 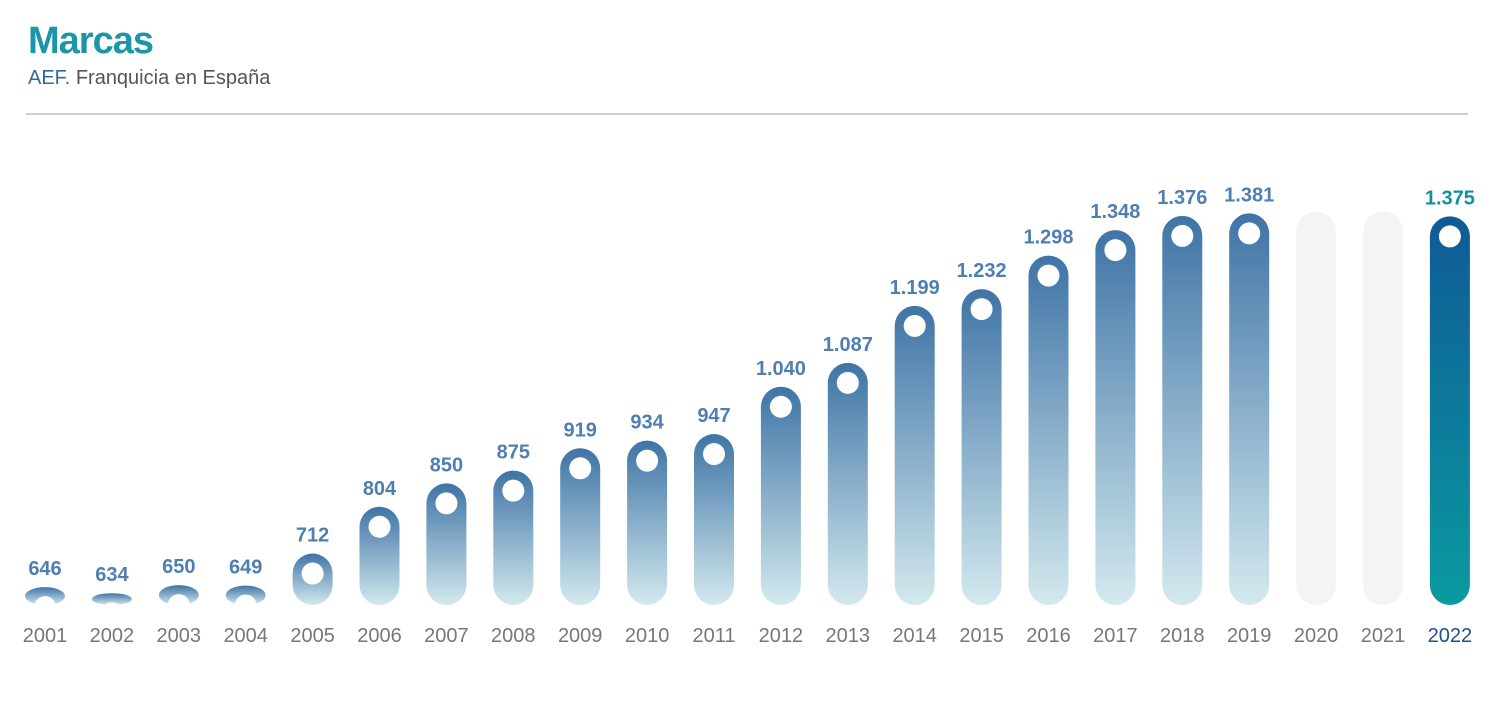 What do you see at coordinates (780, 406) in the screenshot?
I see `bar-marker-2012` at bounding box center [780, 406].